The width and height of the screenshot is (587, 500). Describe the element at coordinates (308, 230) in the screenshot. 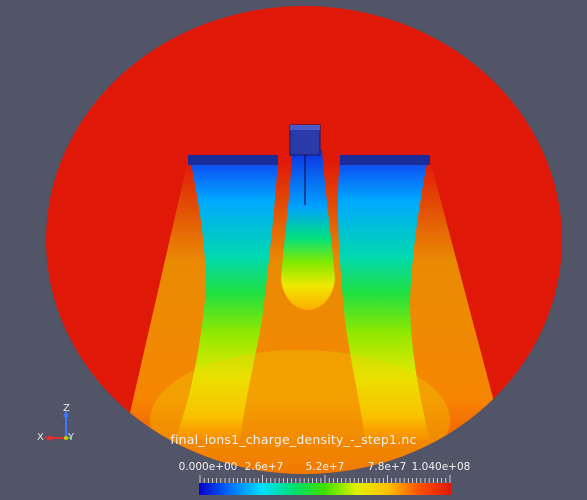

I see `center-plume` at that location.